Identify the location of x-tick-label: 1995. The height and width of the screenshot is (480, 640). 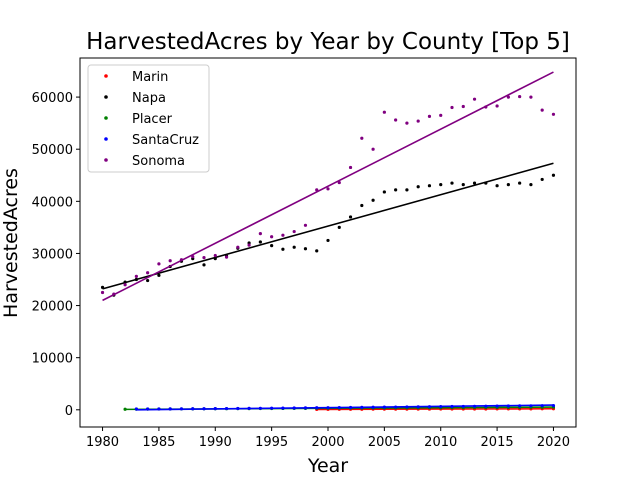
(271, 442).